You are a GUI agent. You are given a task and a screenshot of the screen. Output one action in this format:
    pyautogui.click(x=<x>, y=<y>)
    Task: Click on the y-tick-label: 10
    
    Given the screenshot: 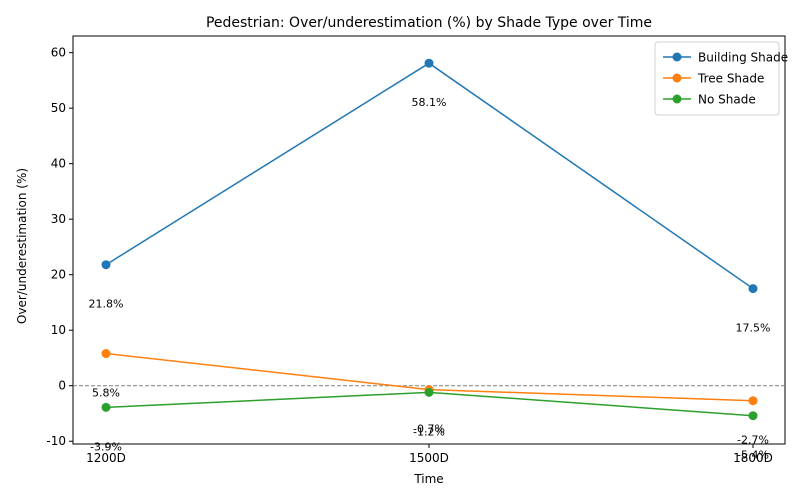 What is the action you would take?
    pyautogui.click(x=58, y=330)
    